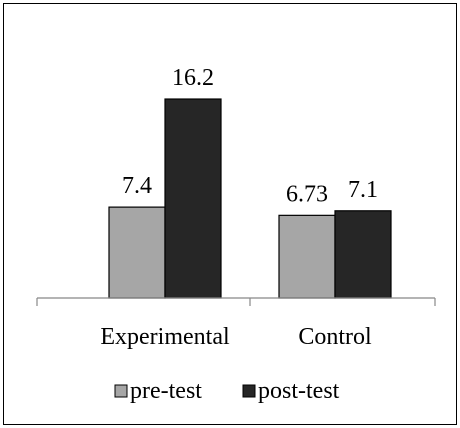 This screenshot has height=428, width=460. What do you see at coordinates (137, 252) in the screenshot?
I see `bar-experimental-pre-test` at bounding box center [137, 252].